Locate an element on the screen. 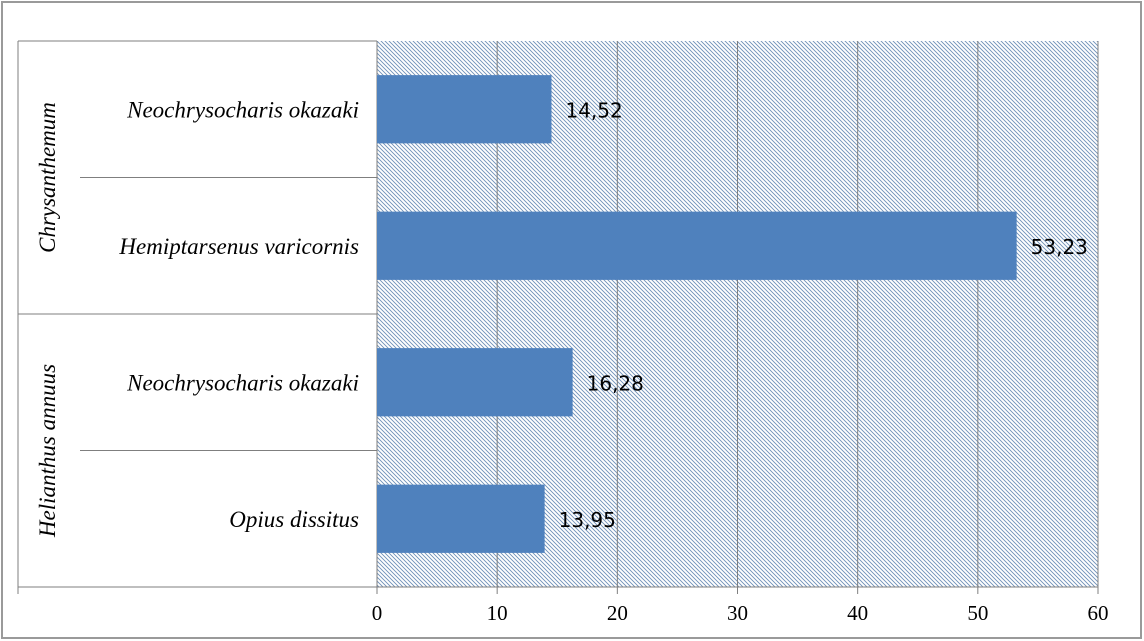  data-label: 13,95 is located at coordinates (587, 520).